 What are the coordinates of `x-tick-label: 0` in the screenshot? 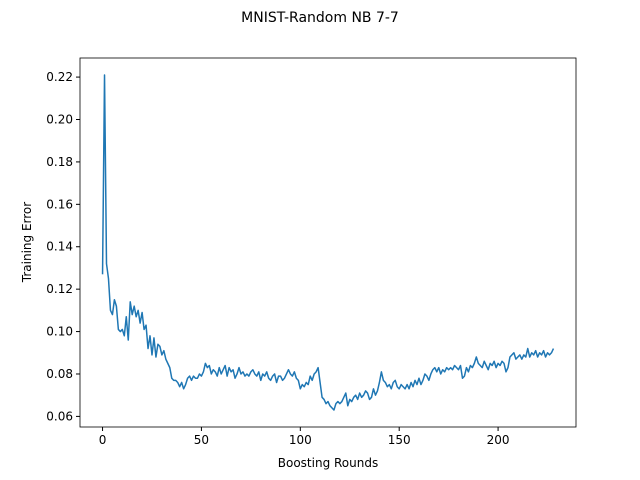 It's located at (103, 440).